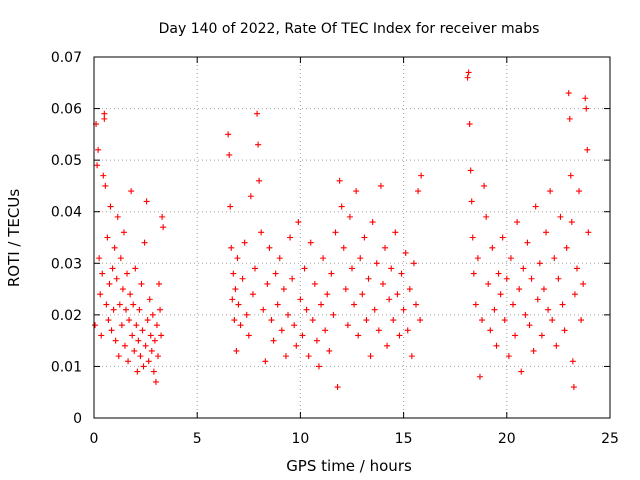 This screenshot has width=640, height=480. I want to click on y-tick-label: 0.04, so click(66, 213).